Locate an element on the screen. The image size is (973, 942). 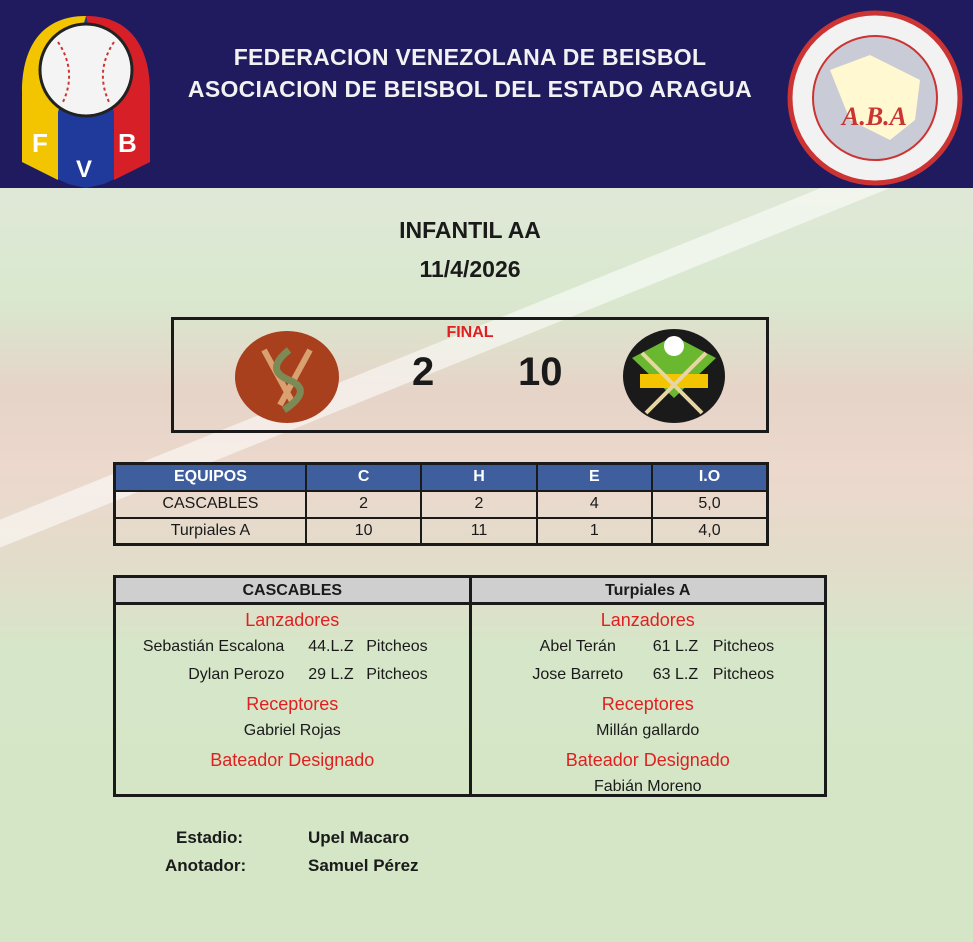
cell: 10 is located at coordinates (363, 531).